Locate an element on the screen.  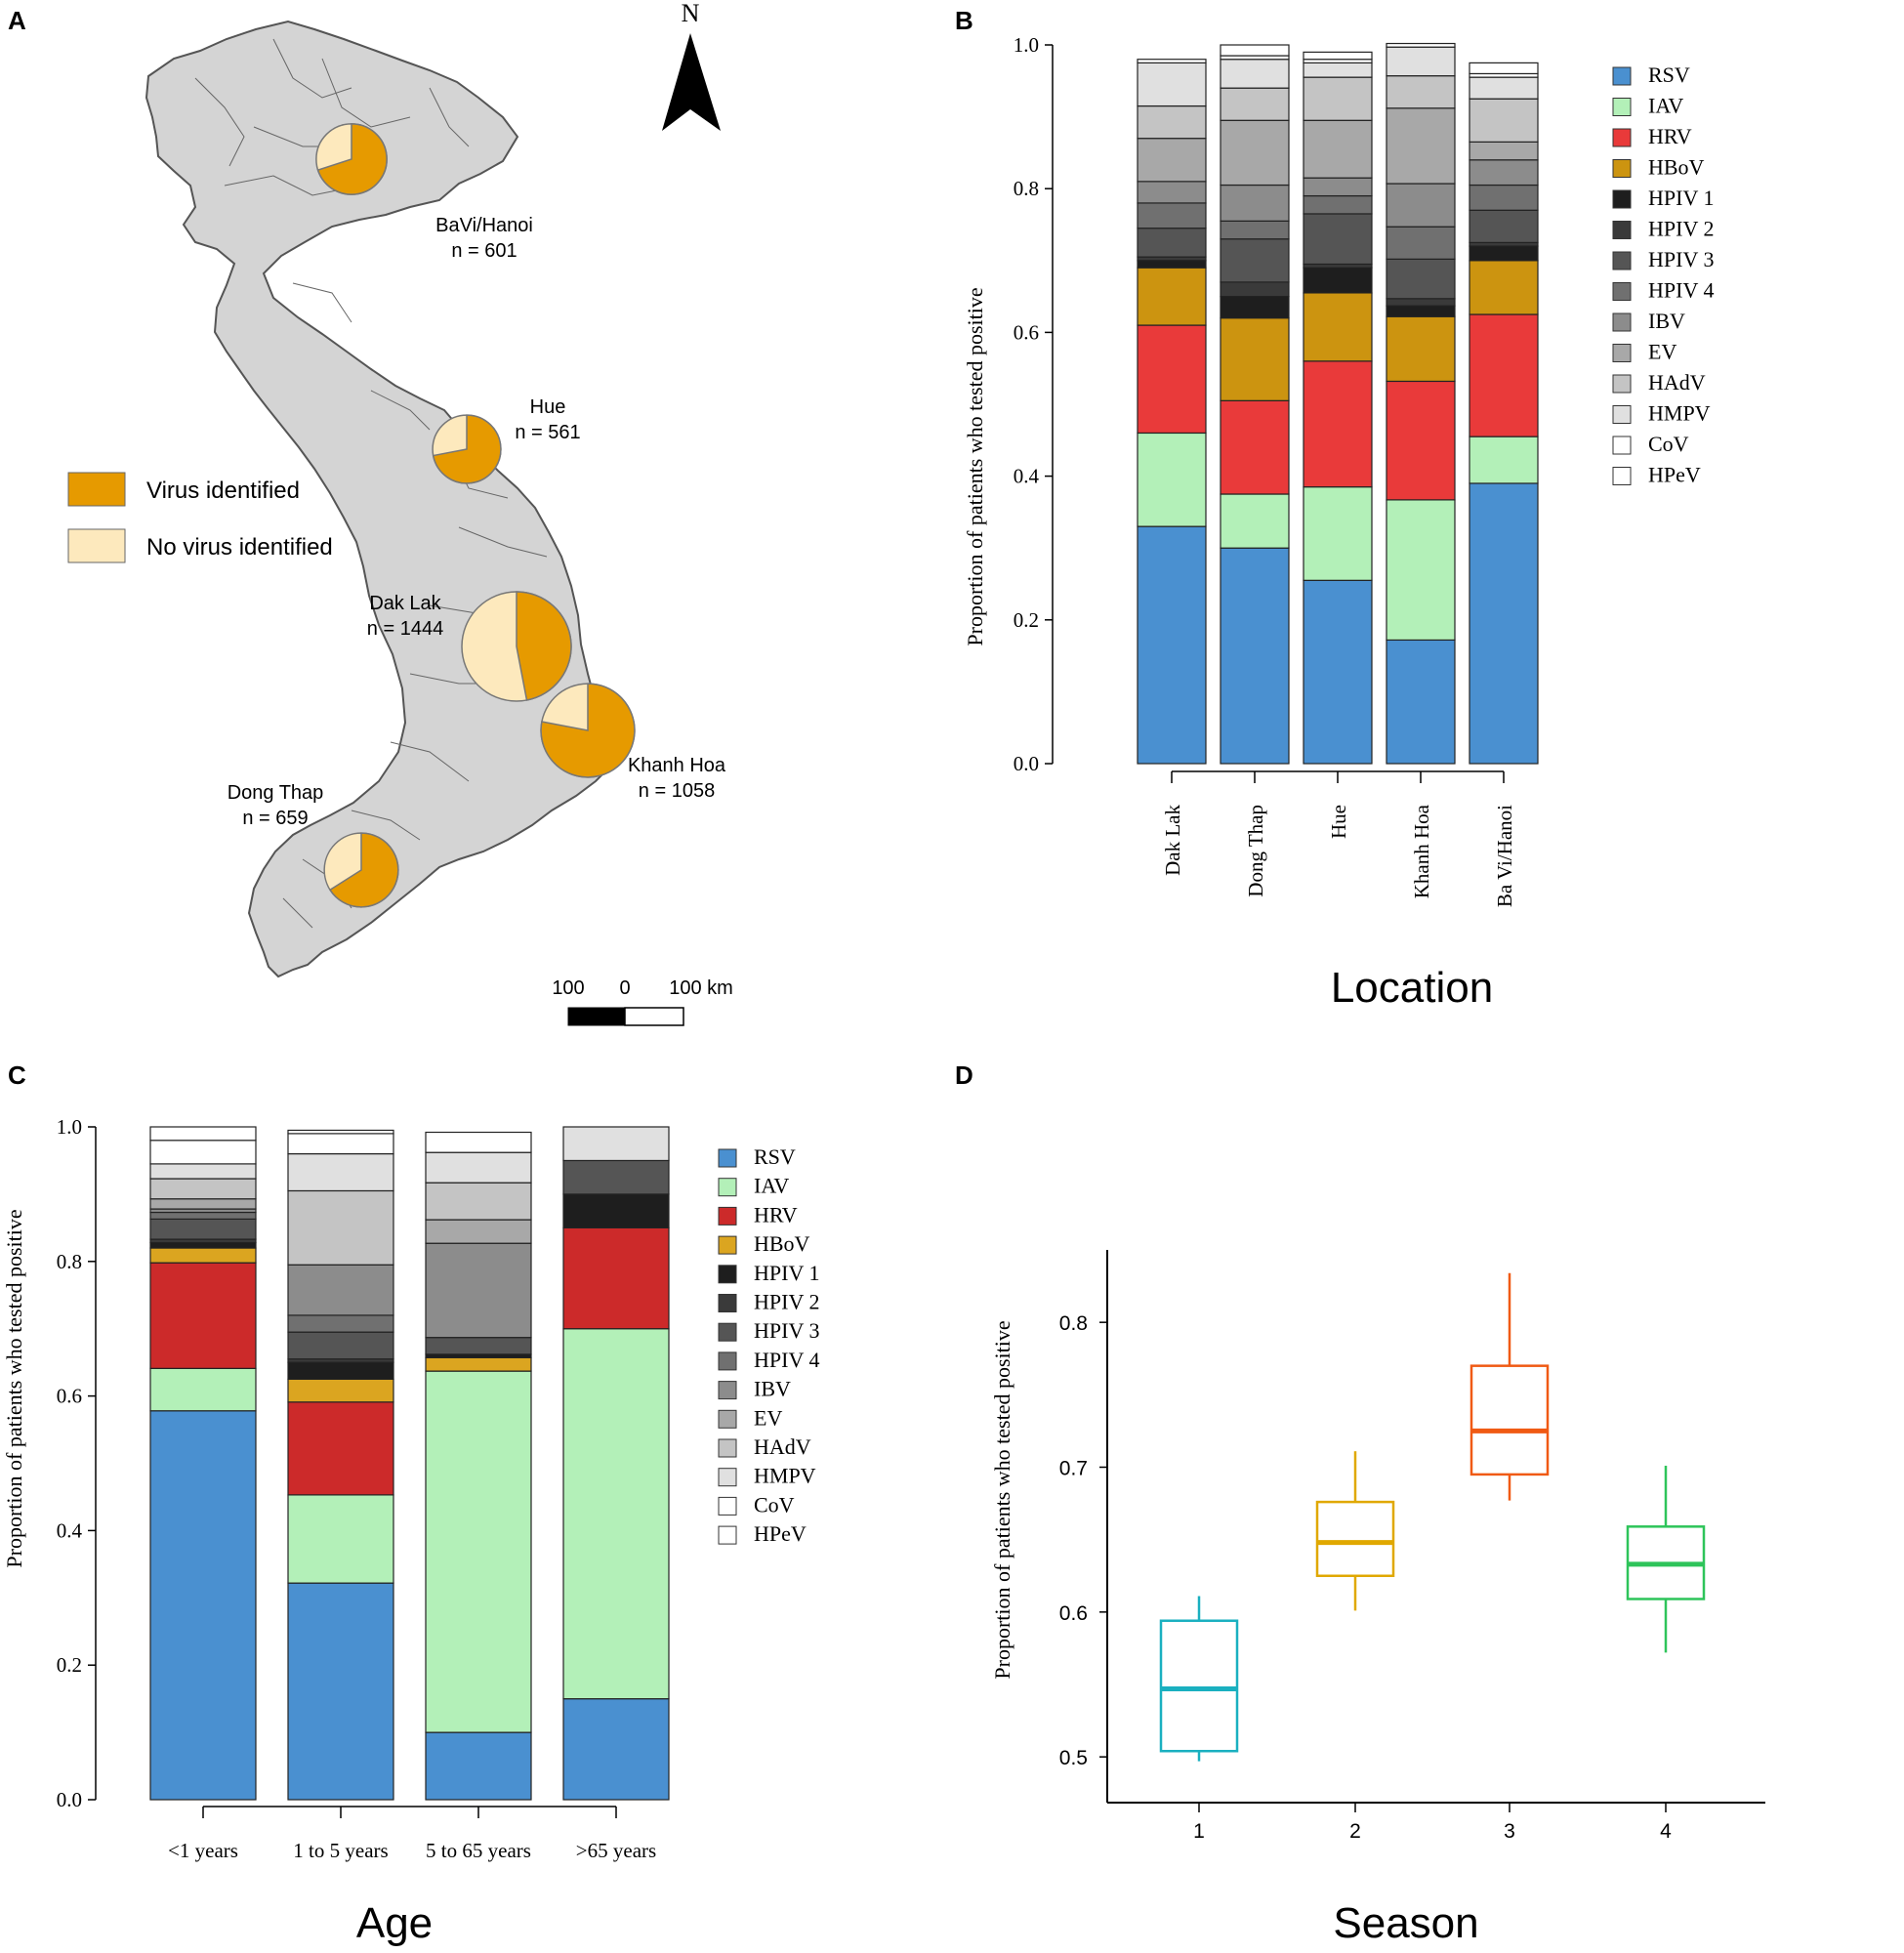
b-bar-hue-hmpv is located at coordinates (1338, 70).